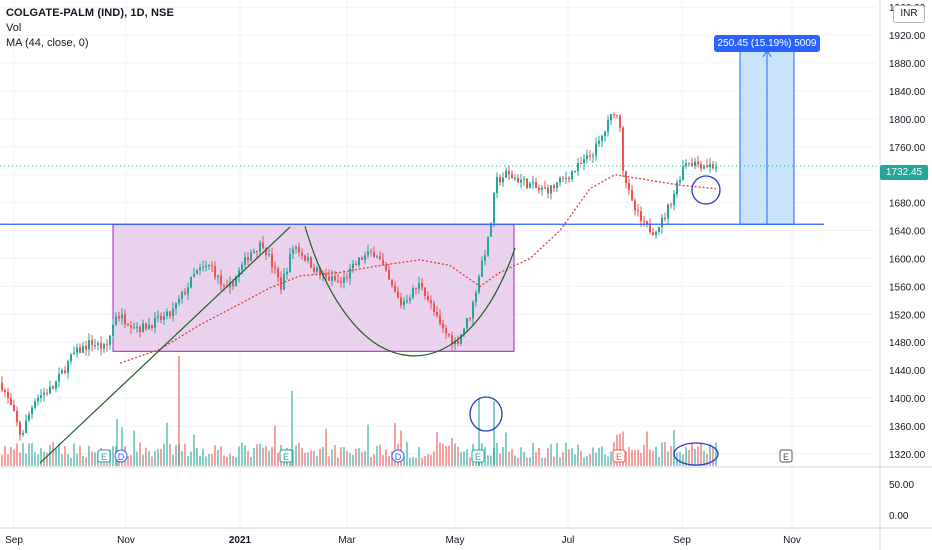 The width and height of the screenshot is (932, 550). I want to click on earnings-marker: E, so click(478, 456).